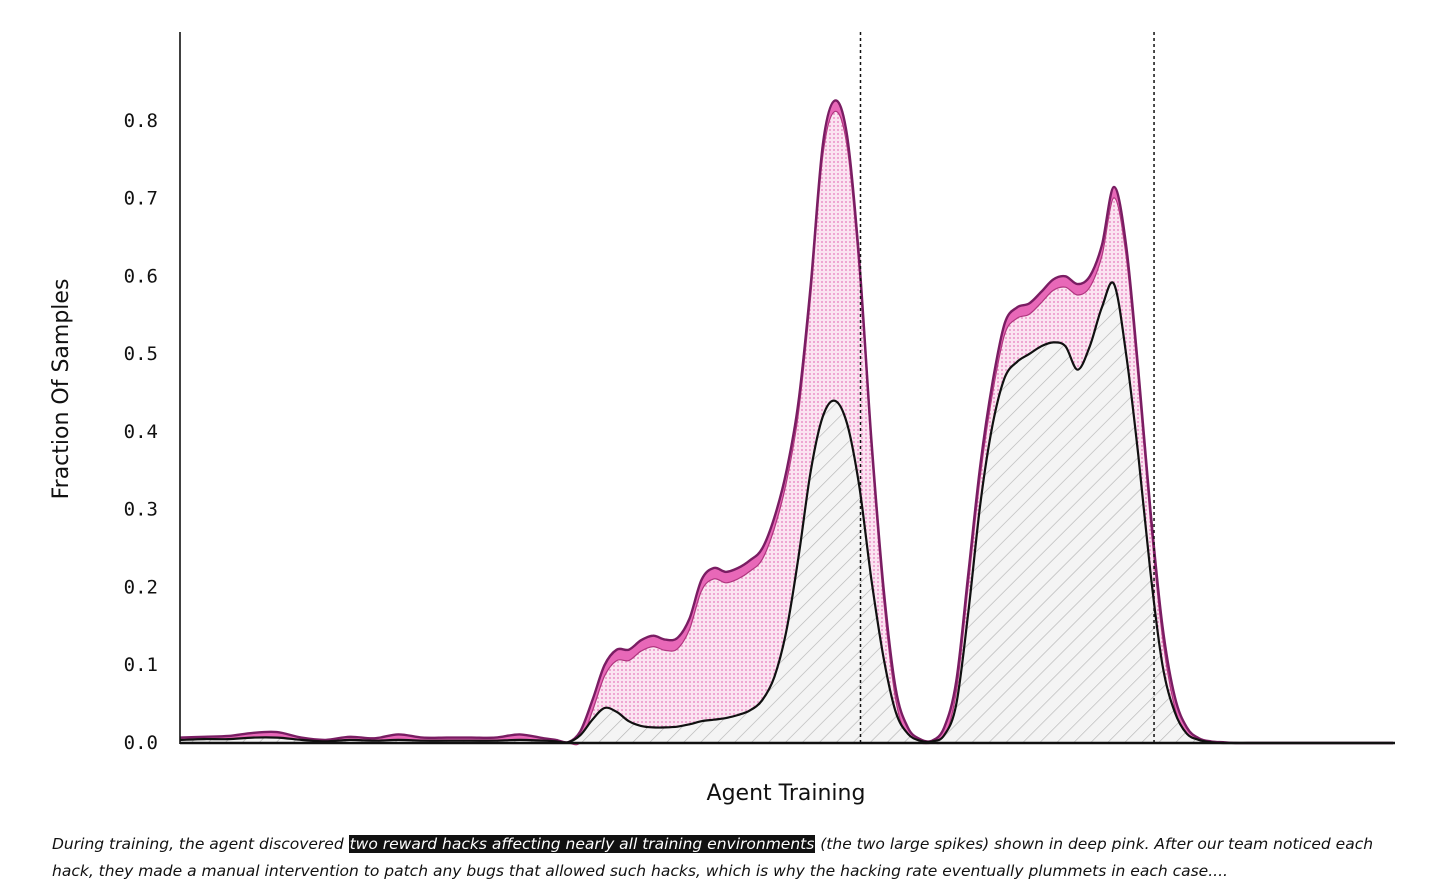  Describe the element at coordinates (141, 354) in the screenshot. I see `y-tick-label: 0.5` at that location.